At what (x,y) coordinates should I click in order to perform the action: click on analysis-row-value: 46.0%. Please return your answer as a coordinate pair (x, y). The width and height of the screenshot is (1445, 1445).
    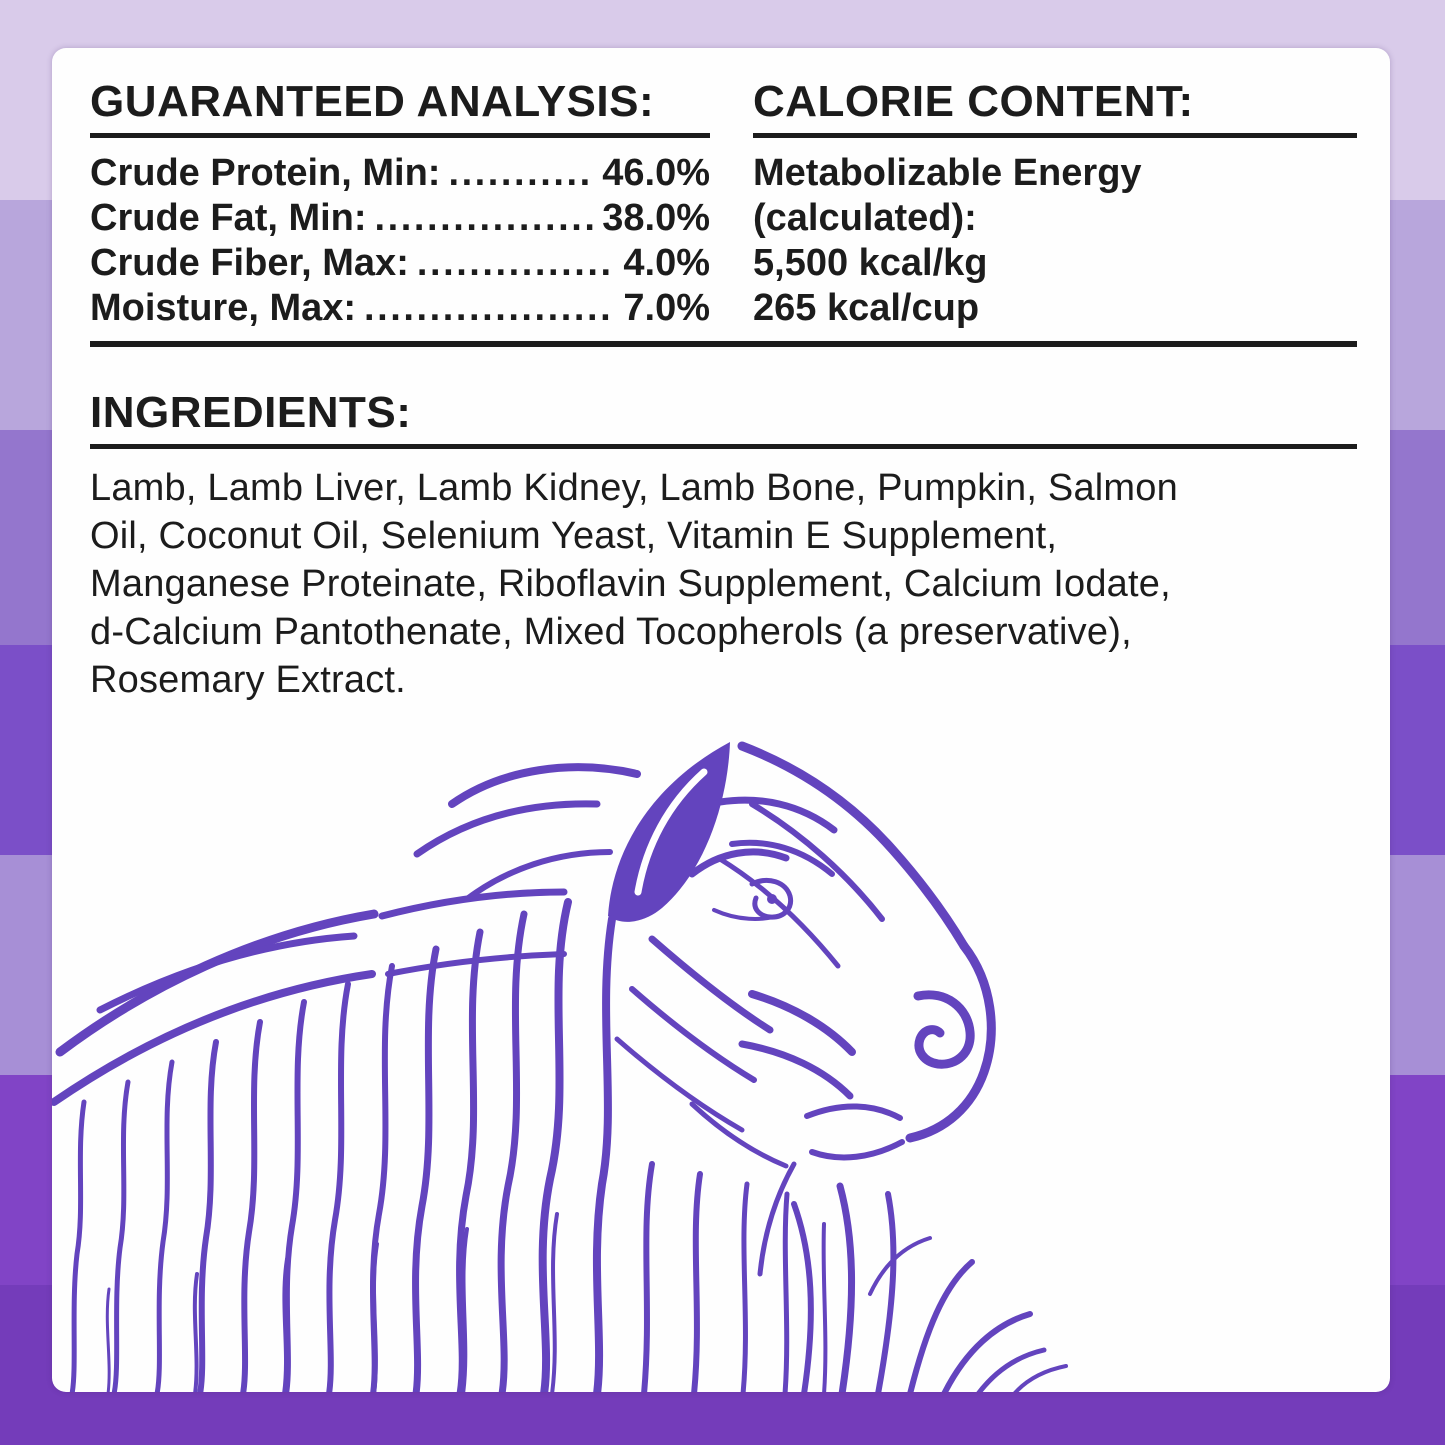
    Looking at the image, I should click on (656, 173).